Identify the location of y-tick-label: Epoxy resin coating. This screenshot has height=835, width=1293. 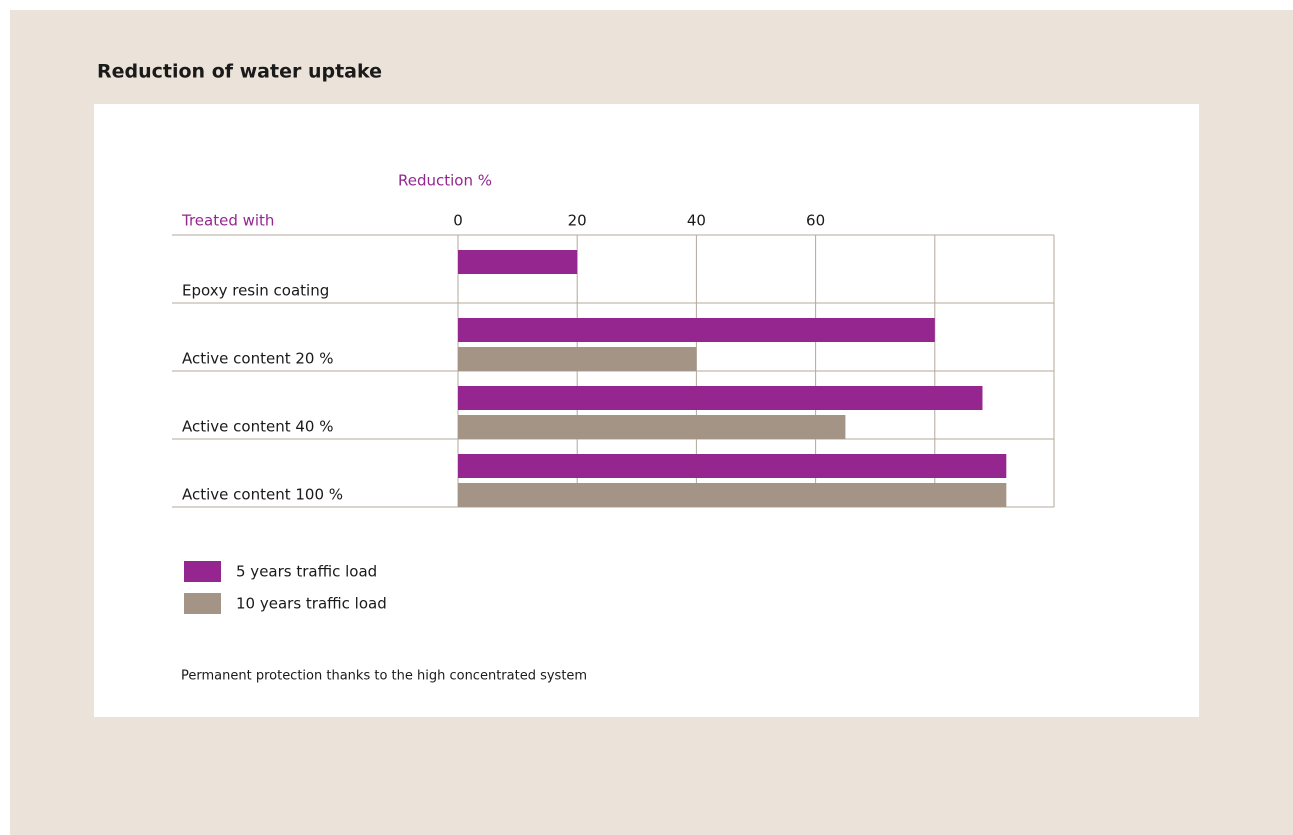
(255, 291).